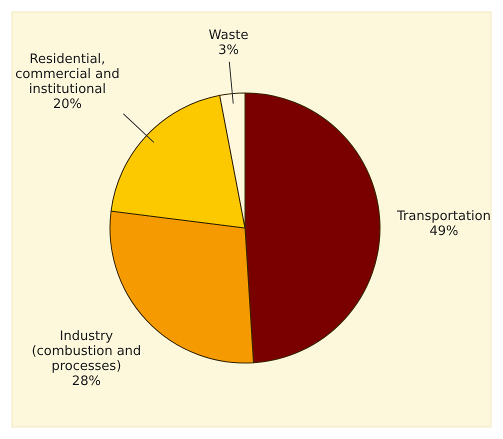 Image resolution: width=503 pixels, height=439 pixels. I want to click on slice-label: Waste, so click(228, 35).